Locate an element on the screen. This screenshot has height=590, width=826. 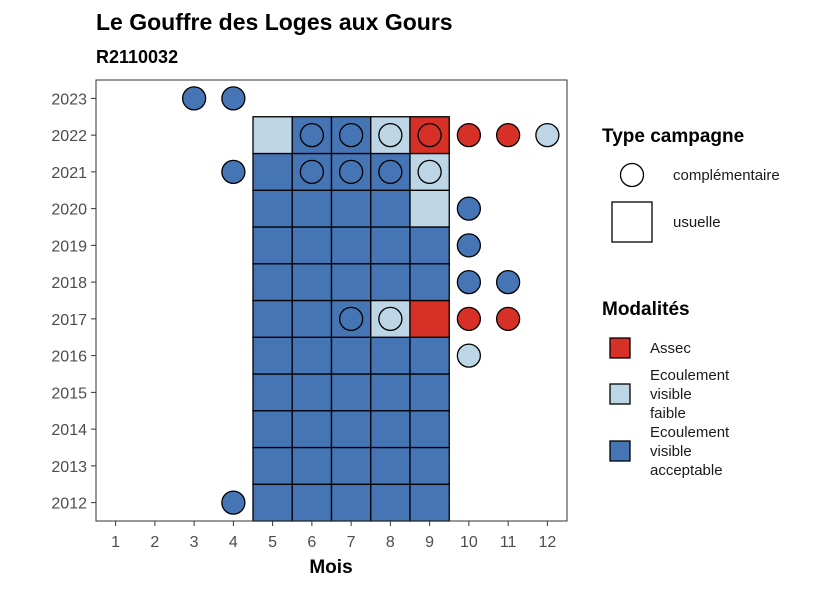
x-tick-label: 2 is located at coordinates (154, 542).